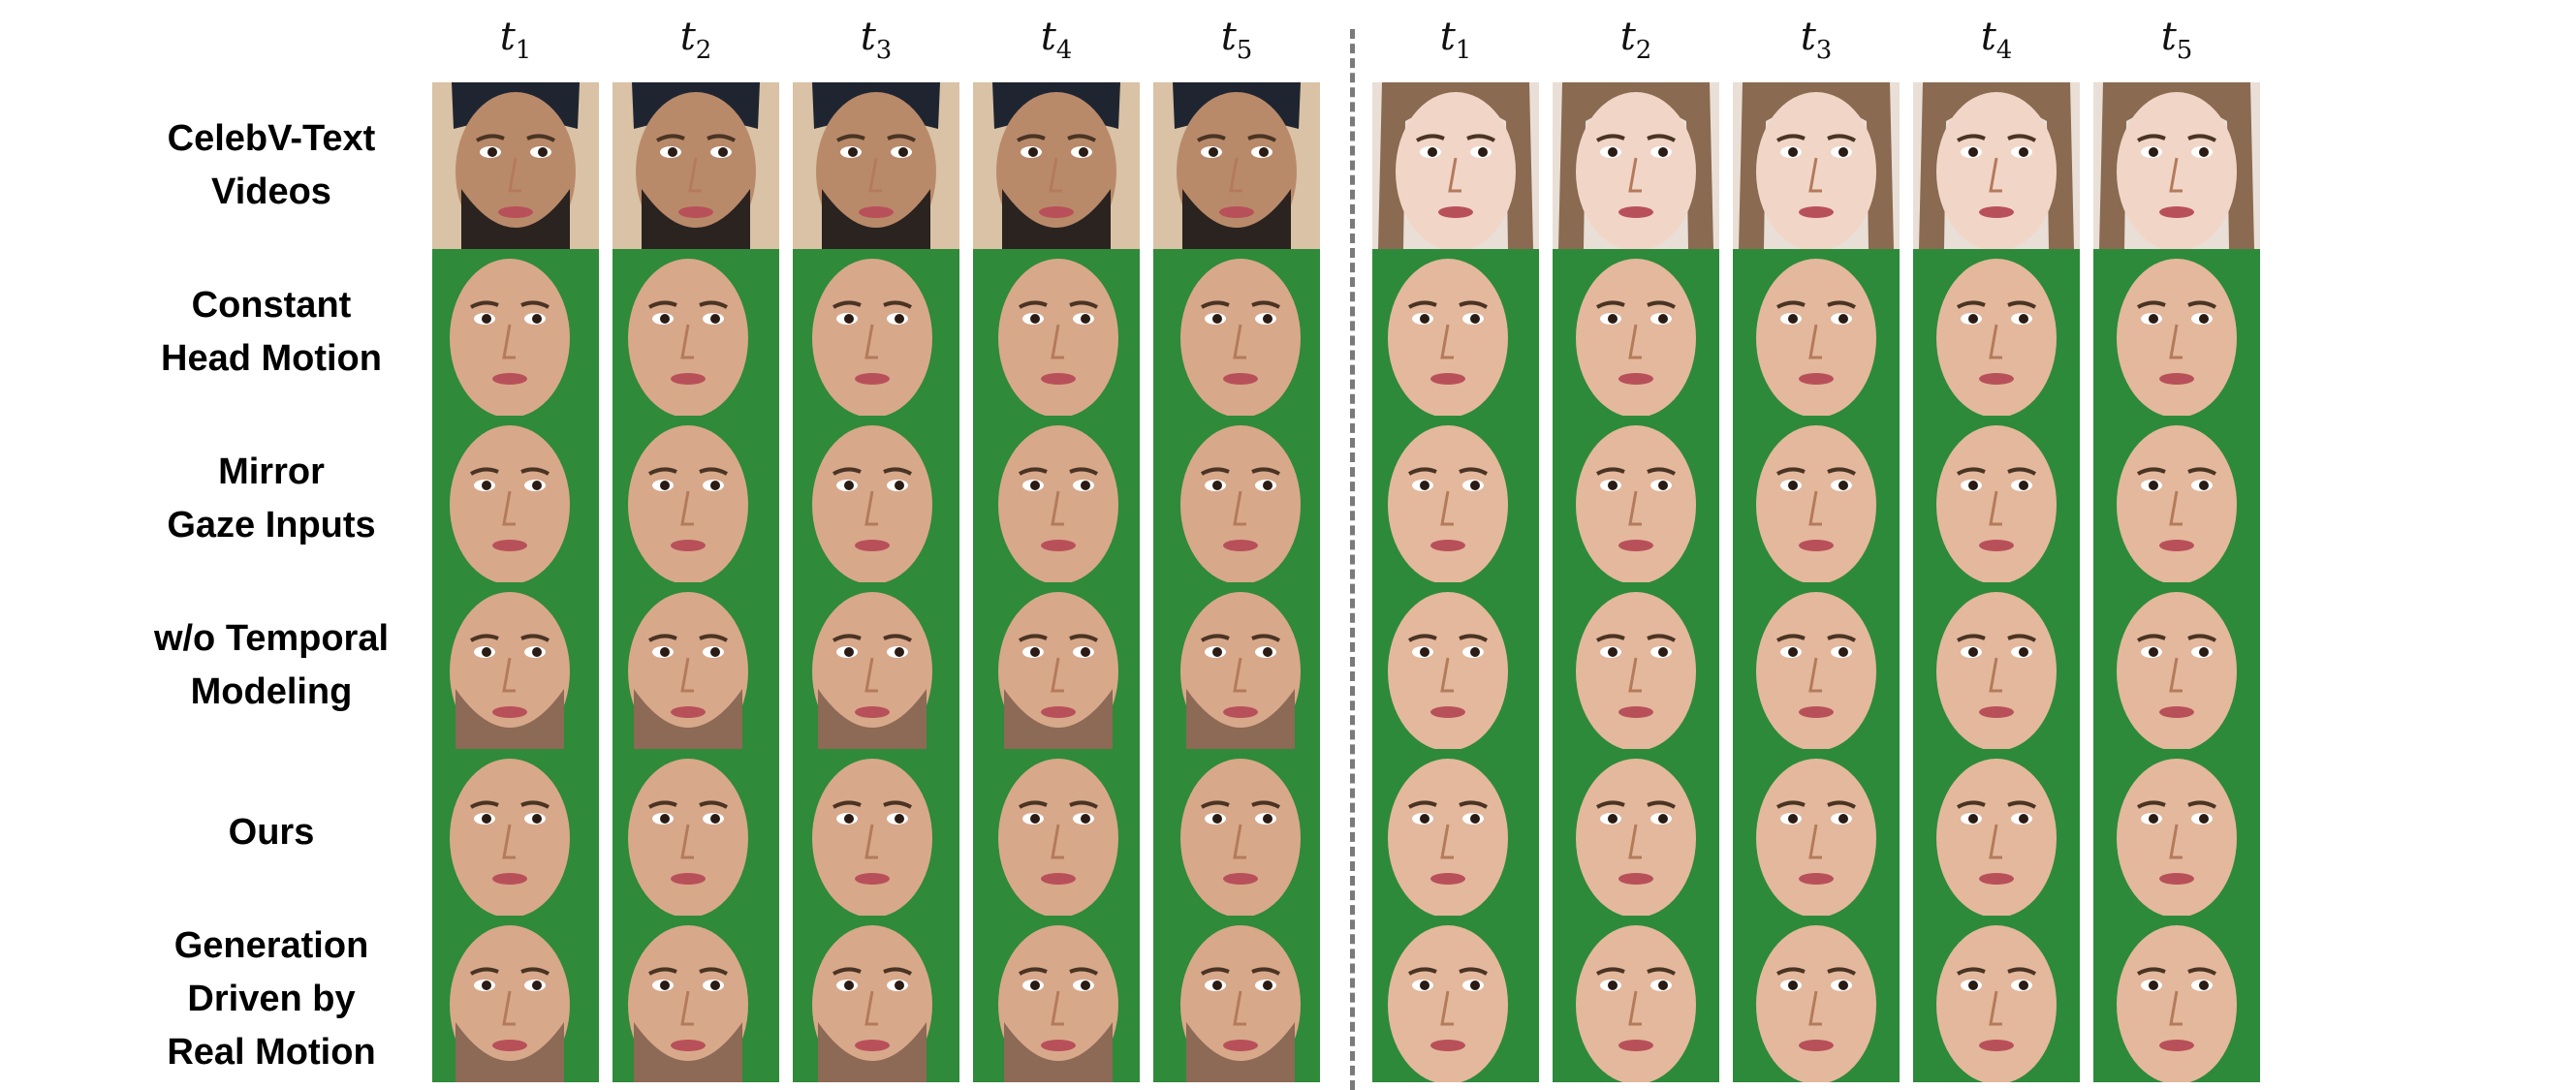  What do you see at coordinates (2176, 499) in the screenshot?
I see `face-image-right-row3-col5` at bounding box center [2176, 499].